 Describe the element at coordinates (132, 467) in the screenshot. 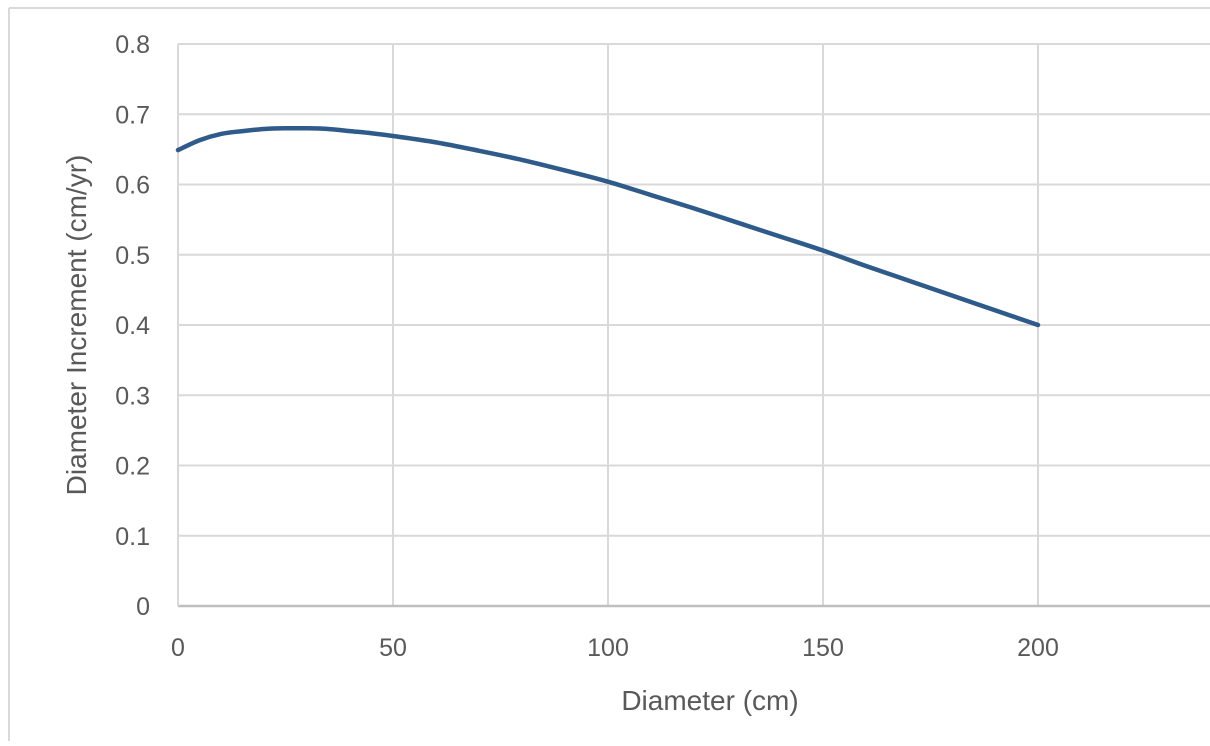

I see `y-tick-label: 0.2` at that location.